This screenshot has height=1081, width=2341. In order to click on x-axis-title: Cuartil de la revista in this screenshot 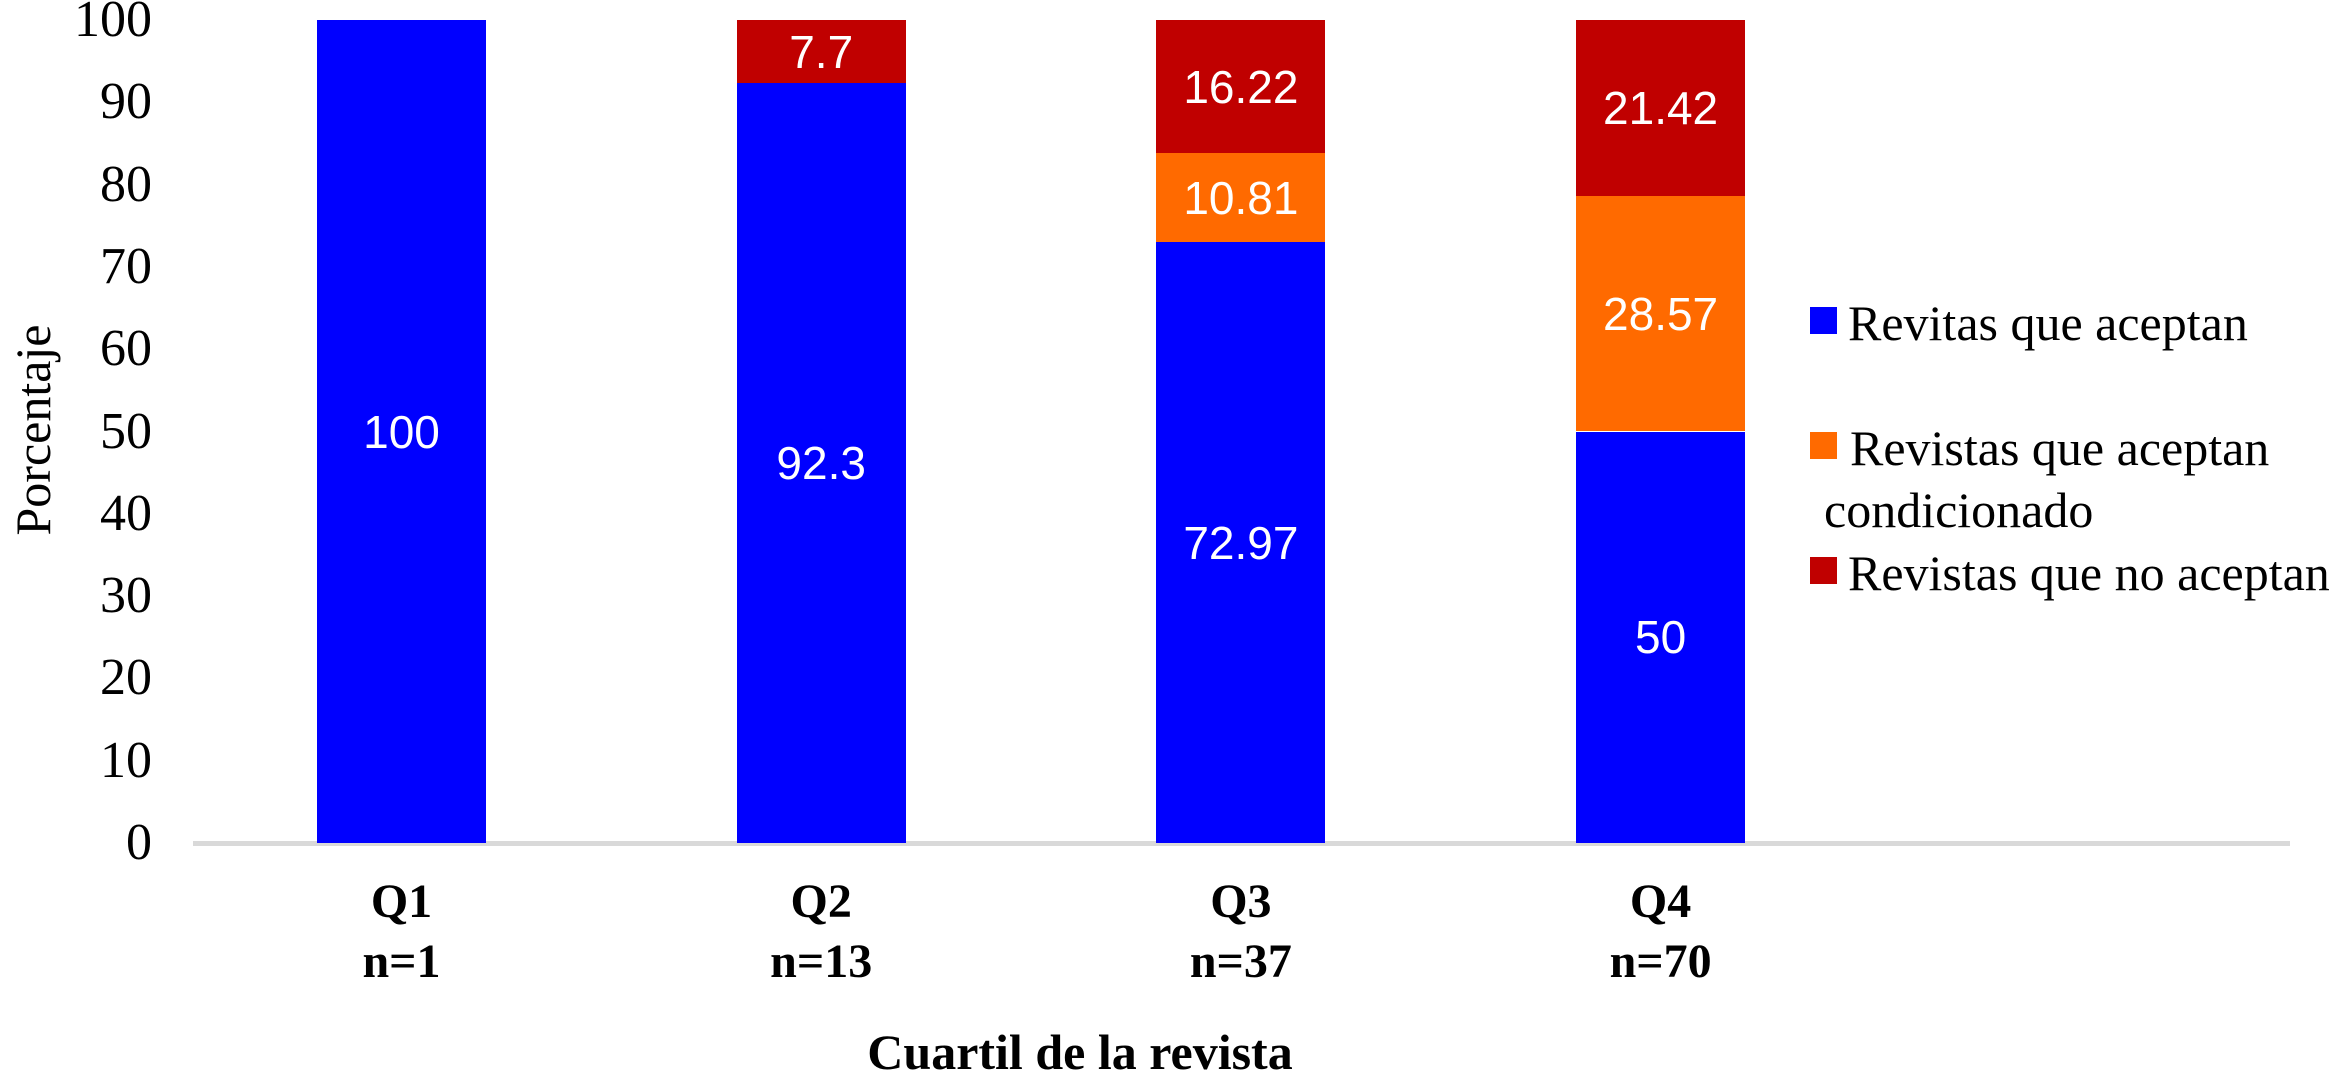, I will do `click(1080, 1052)`.